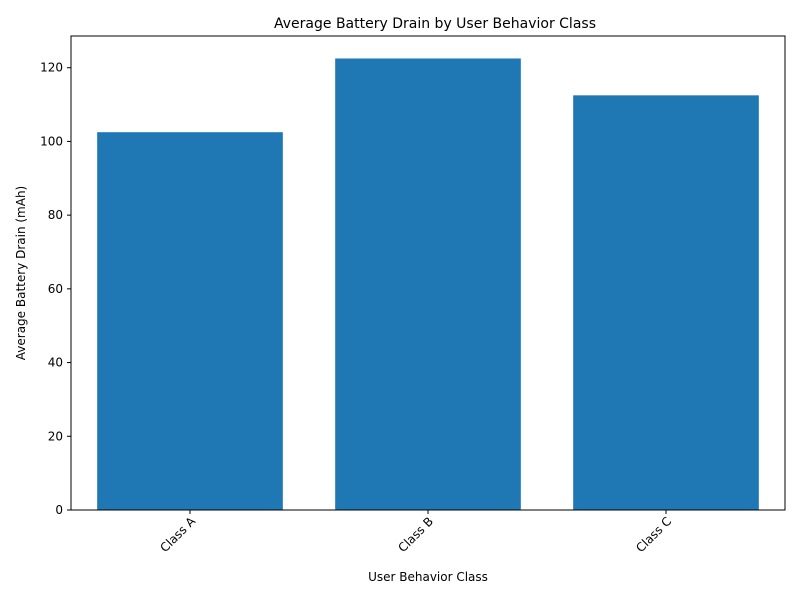 This screenshot has width=800, height=600. What do you see at coordinates (51, 141) in the screenshot?
I see `y-tick-label: 100` at bounding box center [51, 141].